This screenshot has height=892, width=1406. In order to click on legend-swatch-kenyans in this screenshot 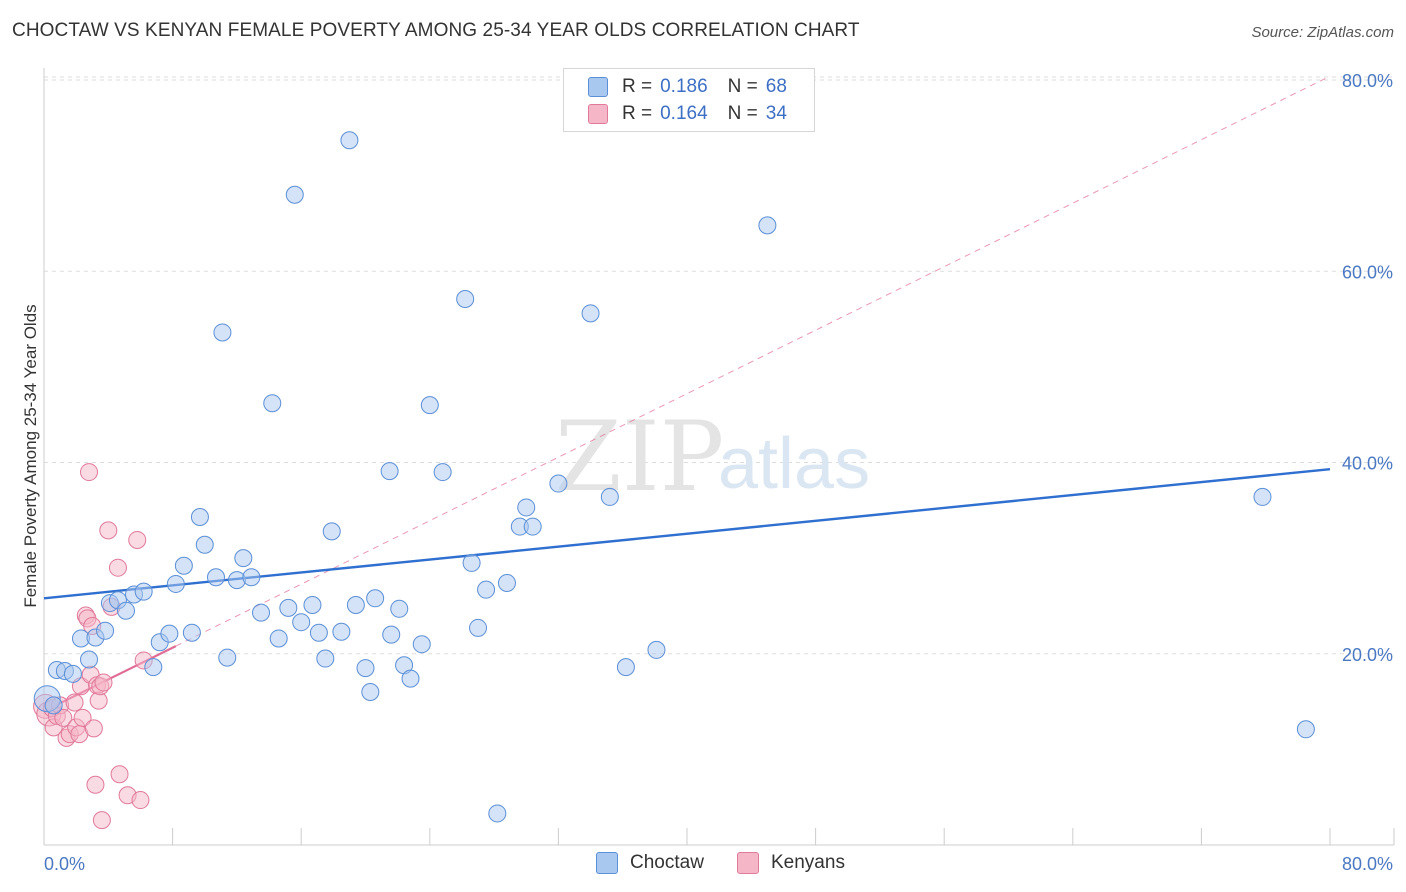, I will do `click(598, 114)`.